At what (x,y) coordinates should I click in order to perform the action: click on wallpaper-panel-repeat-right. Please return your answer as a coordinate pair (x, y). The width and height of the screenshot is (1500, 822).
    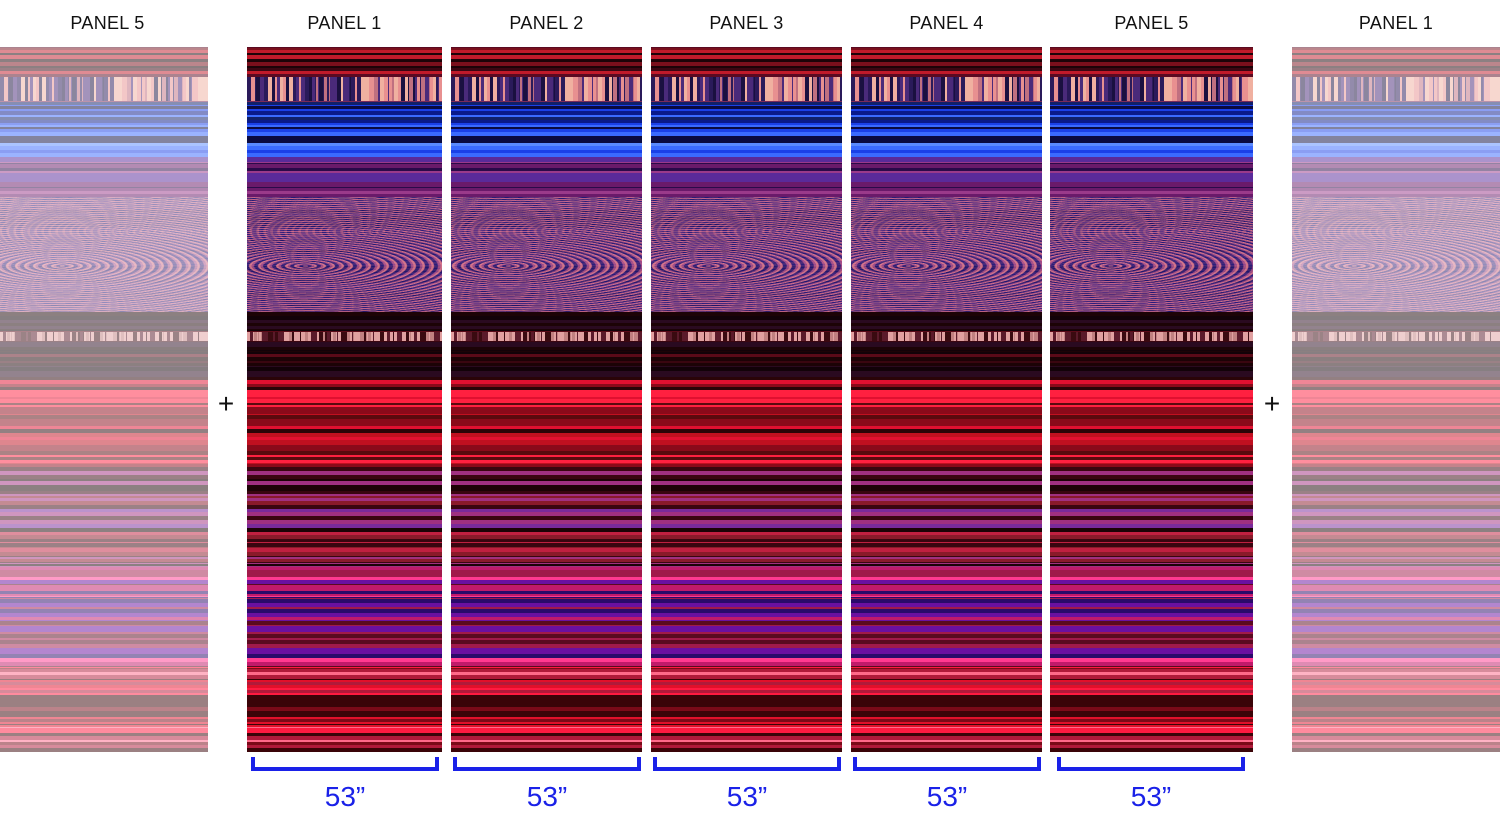
    Looking at the image, I should click on (1396, 399).